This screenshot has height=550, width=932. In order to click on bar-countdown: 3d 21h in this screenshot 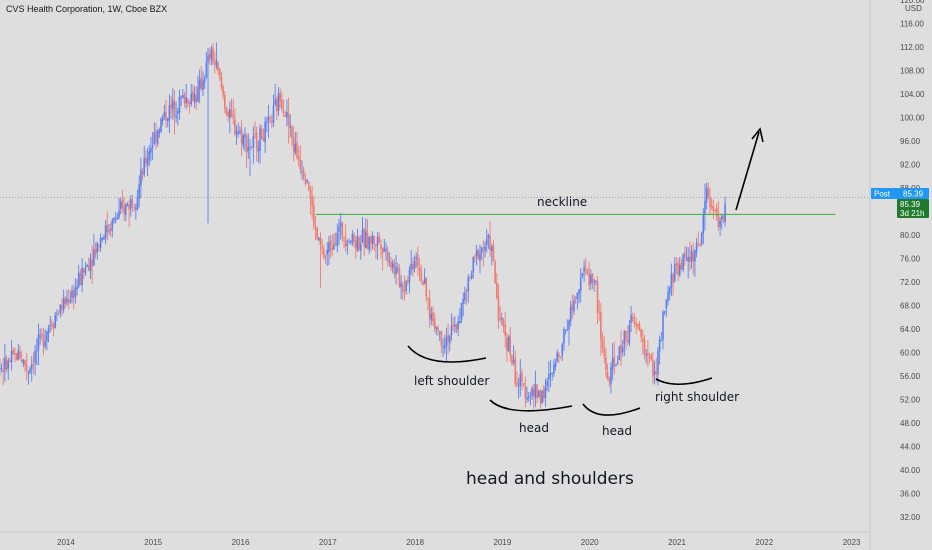, I will do `click(912, 213)`.